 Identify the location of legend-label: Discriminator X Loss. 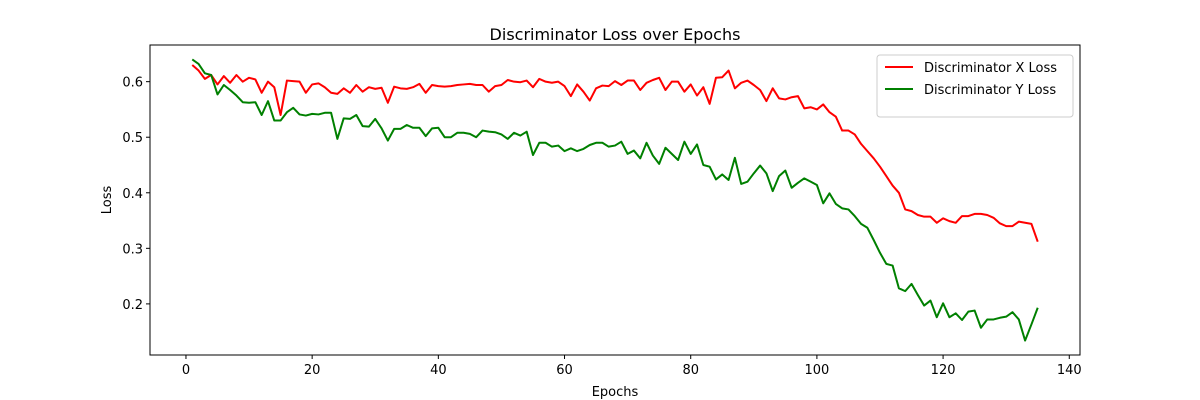
(990, 68).